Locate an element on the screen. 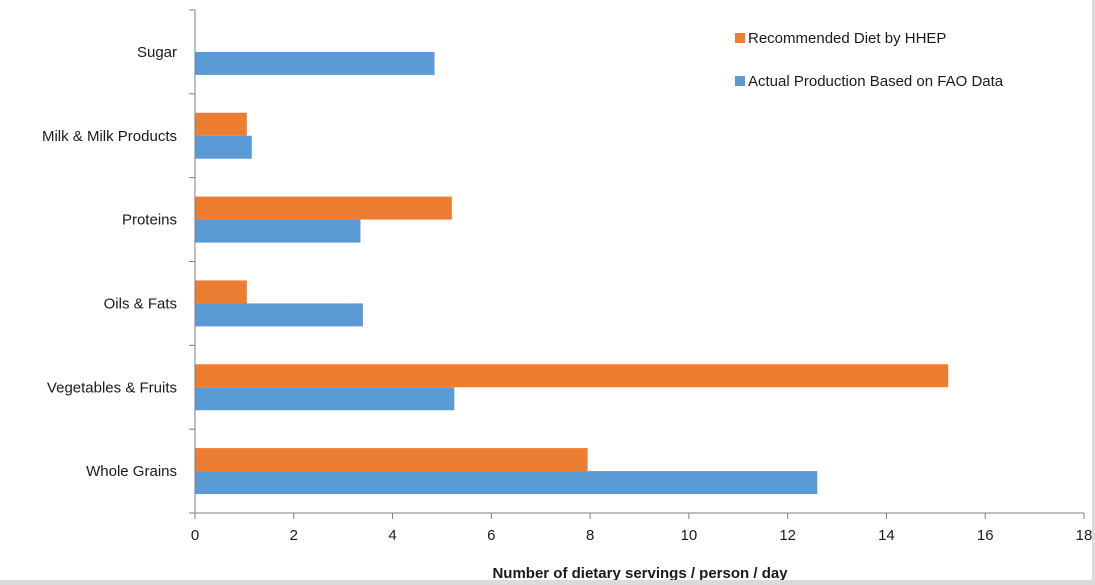 This screenshot has height=585, width=1095. x-tick-label: 12 is located at coordinates (787, 535).